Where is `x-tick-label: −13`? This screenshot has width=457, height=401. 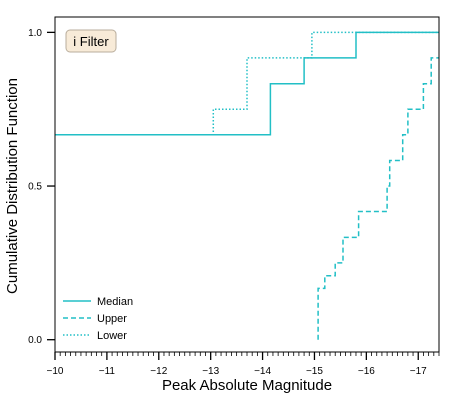
x-tick-label: −13 is located at coordinates (210, 371).